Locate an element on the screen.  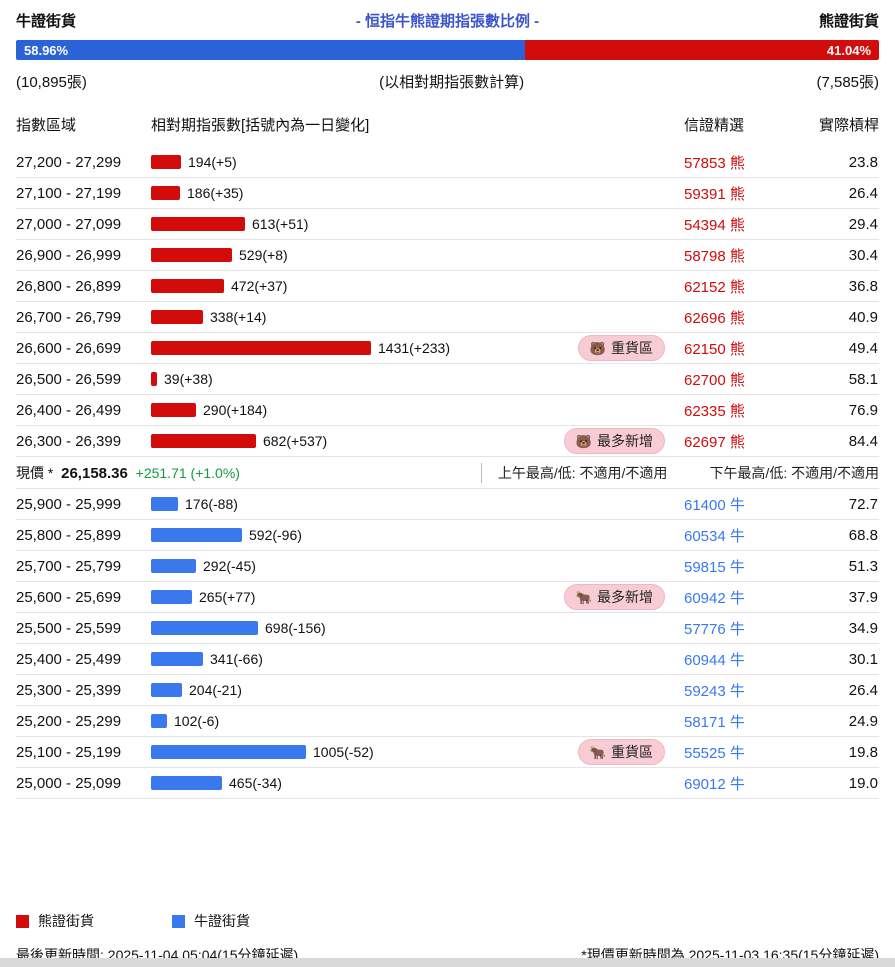
table-row: 27,200 - 27,299 194(+5) 57853 熊 23.8 is located at coordinates (447, 162).